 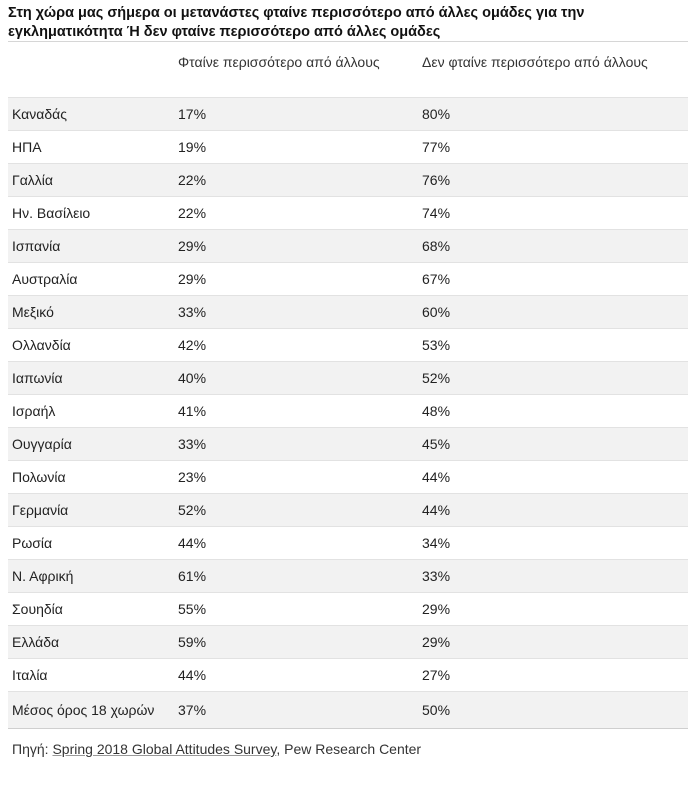 What do you see at coordinates (553, 443) in the screenshot?
I see `not-more-cell: 45%` at bounding box center [553, 443].